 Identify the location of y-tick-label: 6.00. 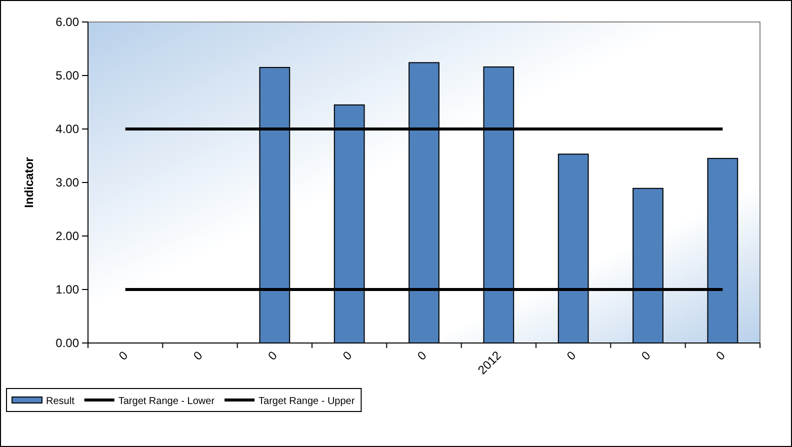
(68, 21).